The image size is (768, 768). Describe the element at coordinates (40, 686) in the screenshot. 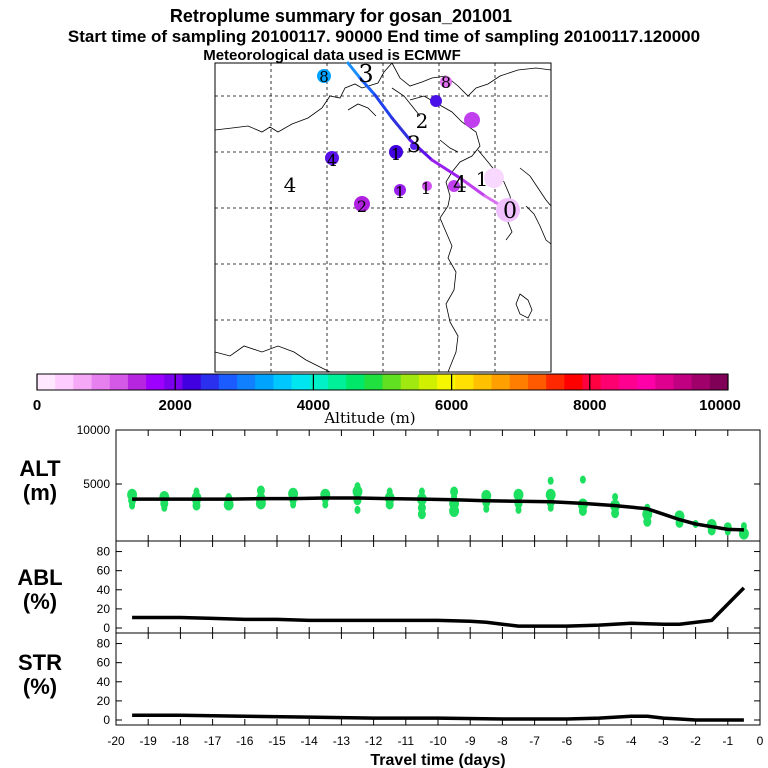

I see `str-unit: (%)` at that location.